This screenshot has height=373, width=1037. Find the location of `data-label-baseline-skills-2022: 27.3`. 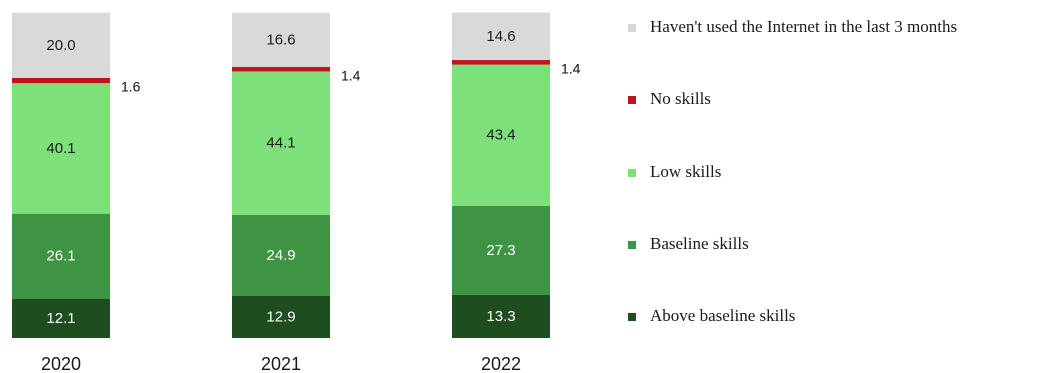

data-label-baseline-skills-2022: 27.3 is located at coordinates (500, 250).